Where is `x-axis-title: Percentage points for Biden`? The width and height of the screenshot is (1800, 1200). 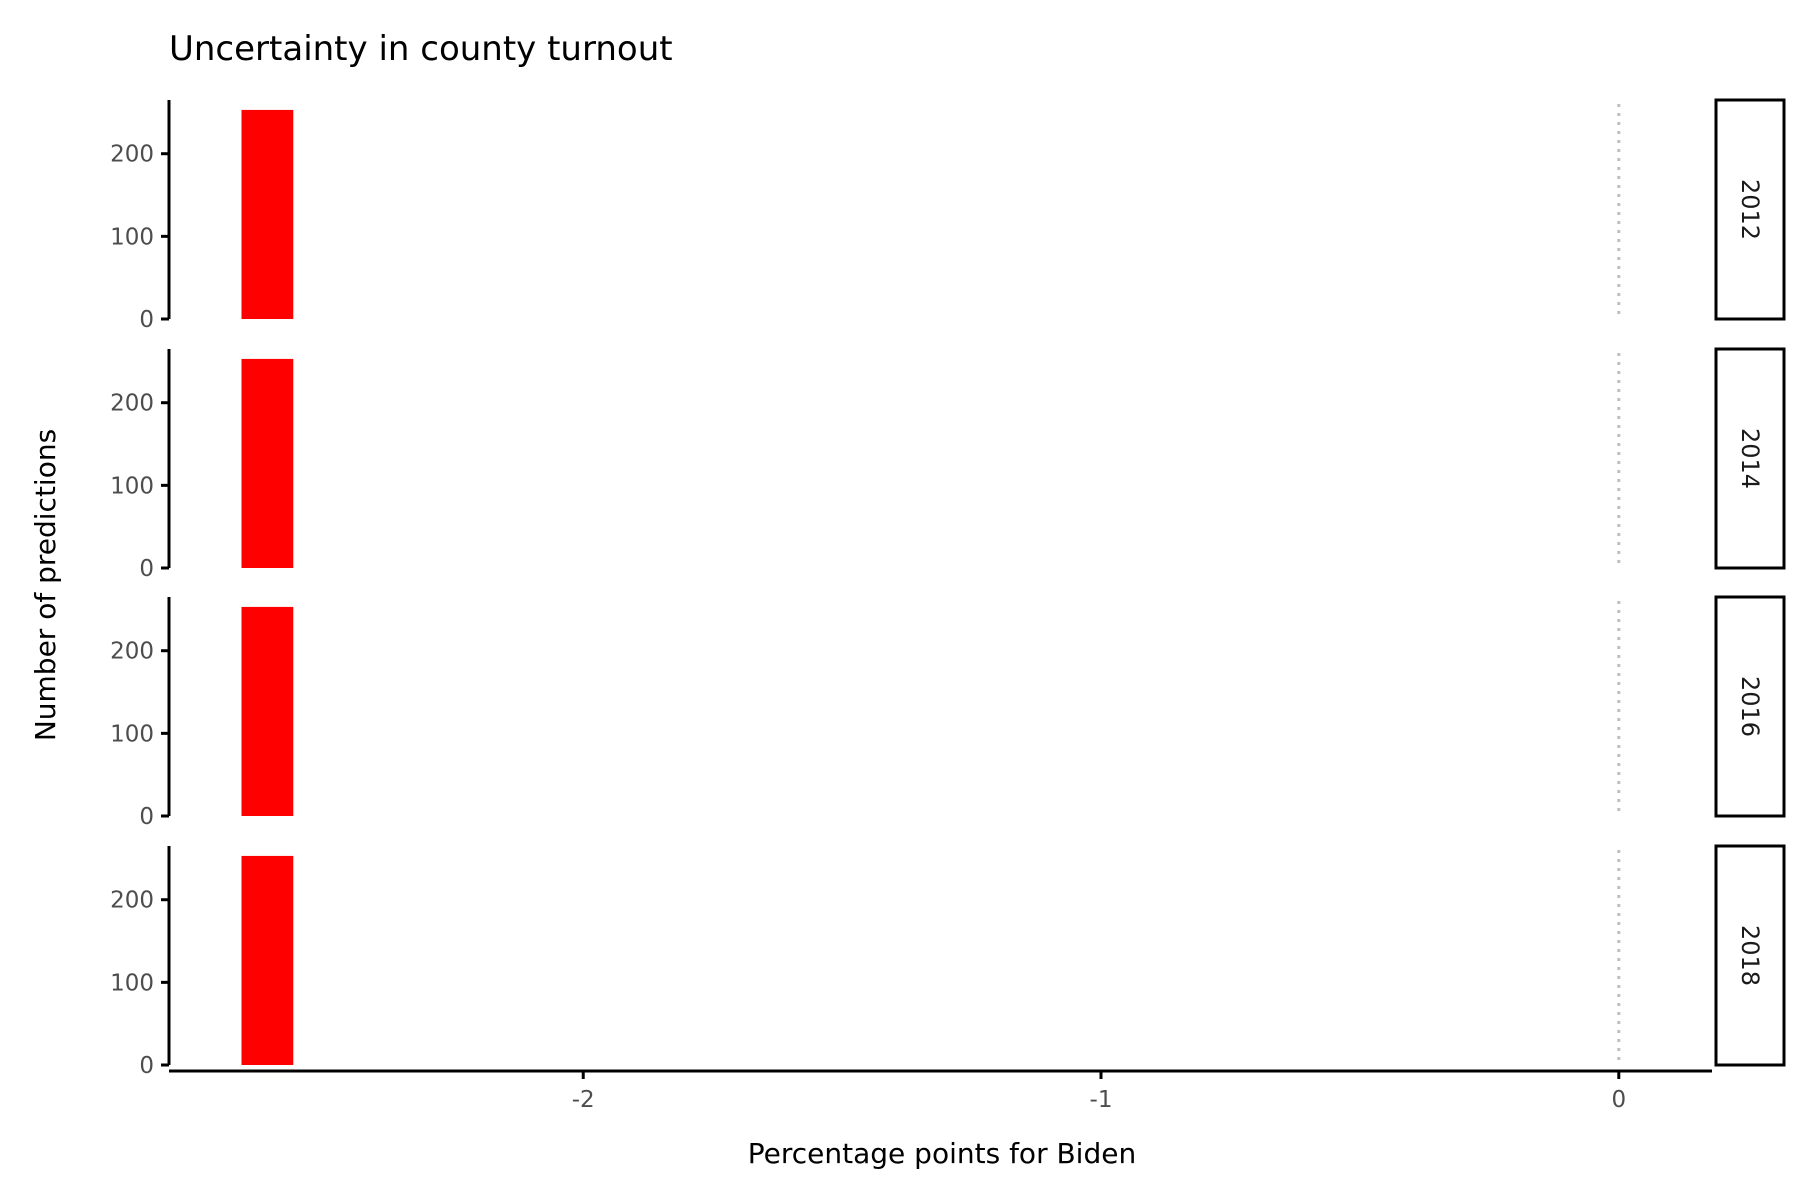
x-axis-title: Percentage points for Biden is located at coordinates (942, 1153).